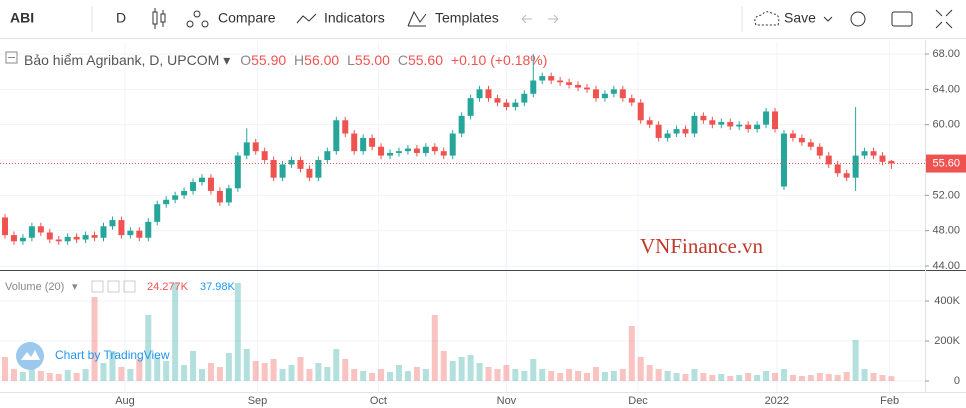 This screenshot has width=966, height=408. Describe the element at coordinates (97, 286) in the screenshot. I see `eye-icon` at that location.